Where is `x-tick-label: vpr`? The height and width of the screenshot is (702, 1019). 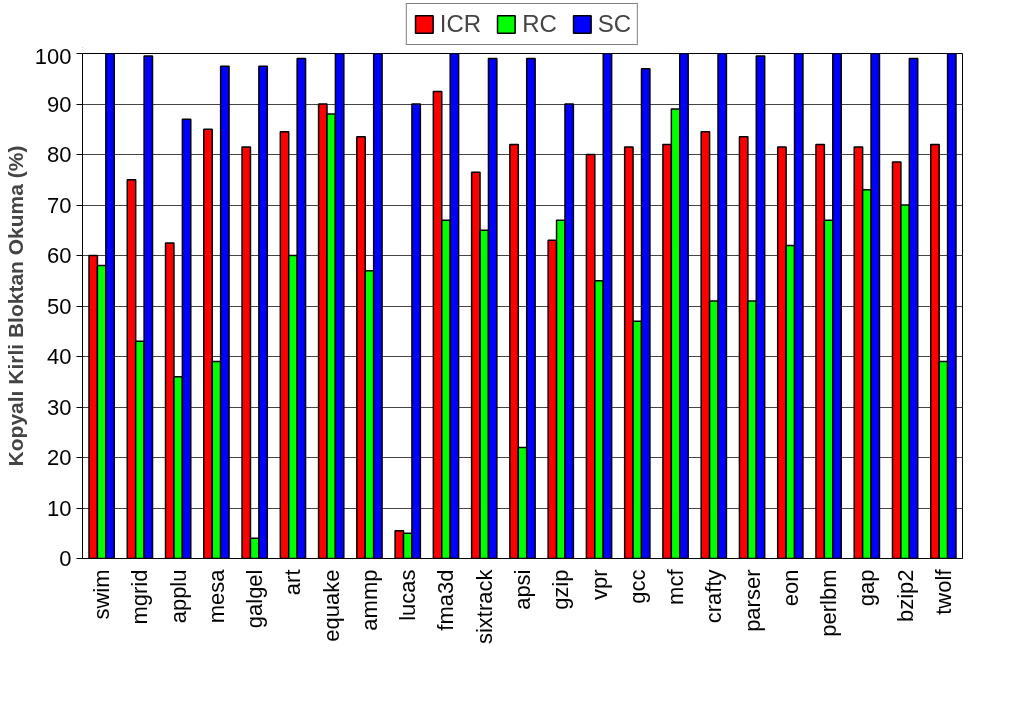 x-tick-label: vpr is located at coordinates (599, 585).